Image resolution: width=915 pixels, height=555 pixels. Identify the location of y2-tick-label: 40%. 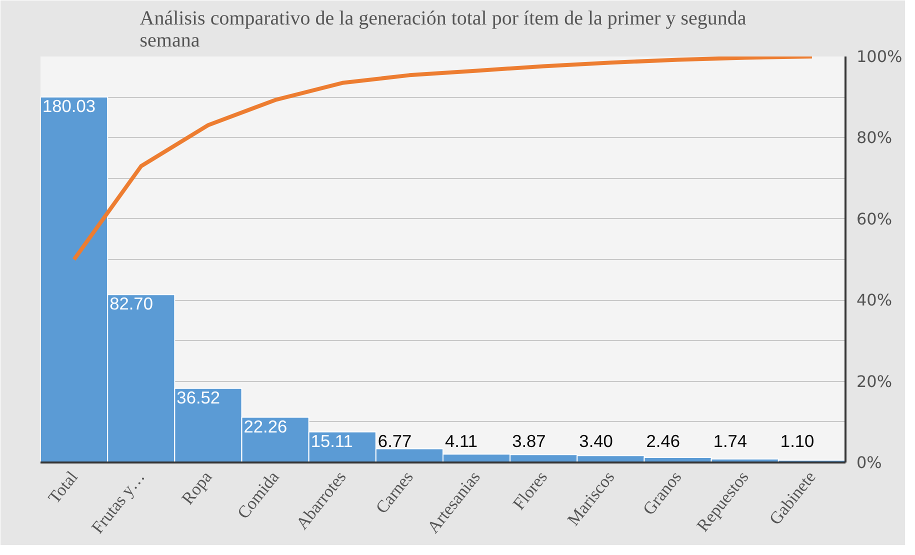
(874, 300).